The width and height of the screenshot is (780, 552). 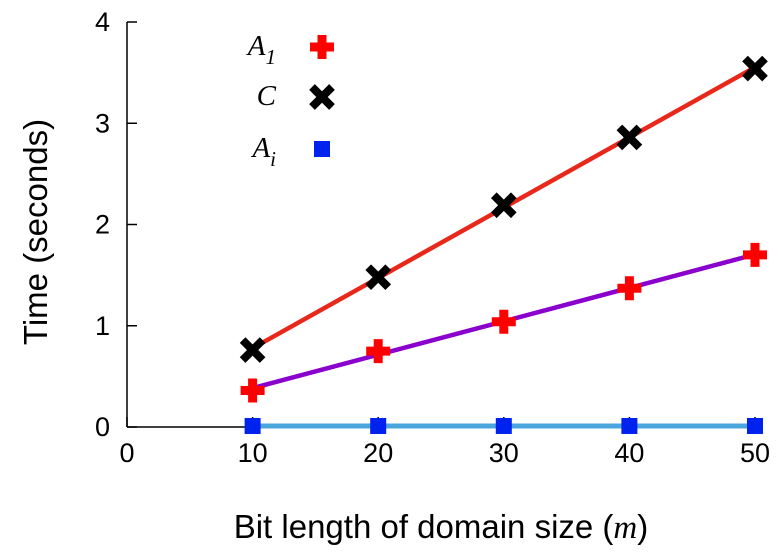 I want to click on x-tick-label: 30, so click(x=504, y=453).